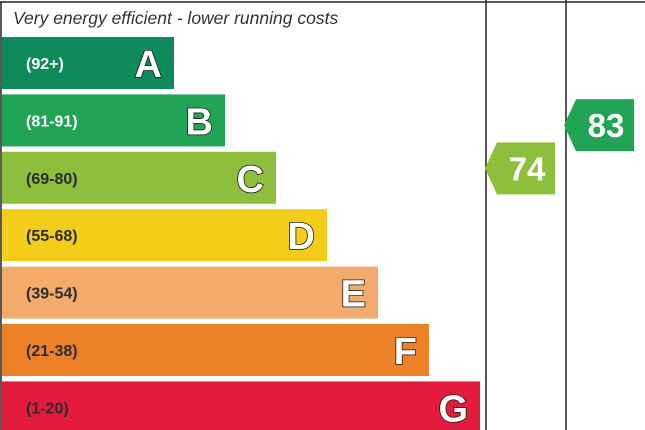 Image resolution: width=645 pixels, height=430 pixels. I want to click on band-c-bar, so click(139, 177).